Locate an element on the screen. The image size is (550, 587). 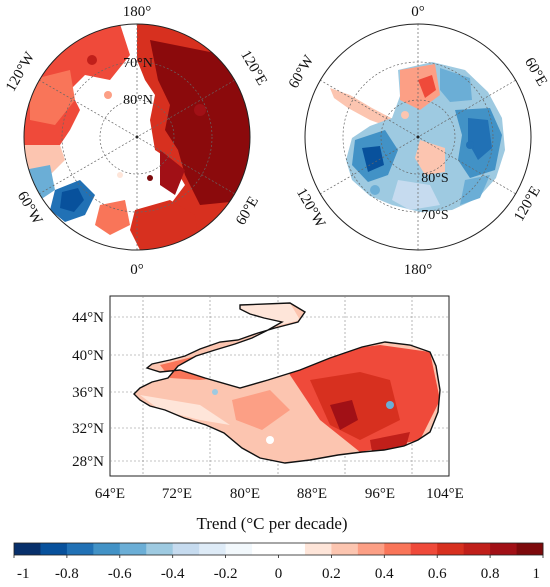
colorbar-tick-label: -0.2 is located at coordinates (226, 574).